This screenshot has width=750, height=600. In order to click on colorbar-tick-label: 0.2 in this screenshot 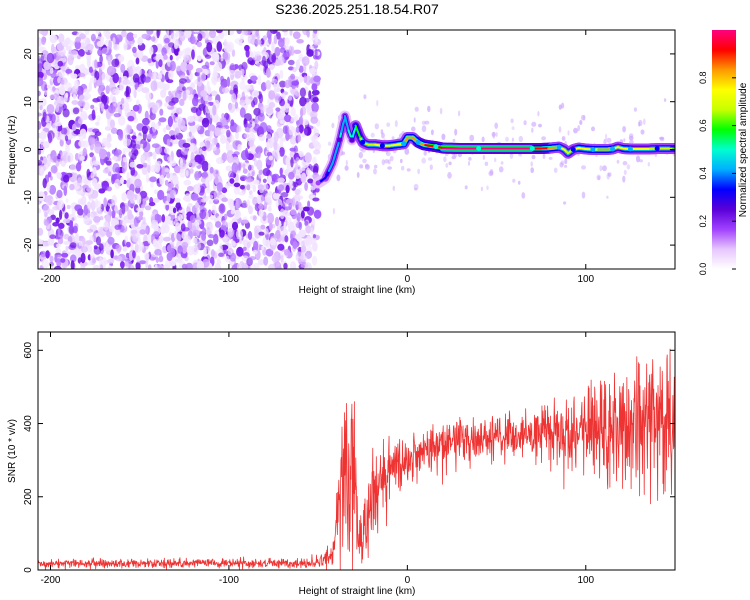, I will do `click(703, 221)`.